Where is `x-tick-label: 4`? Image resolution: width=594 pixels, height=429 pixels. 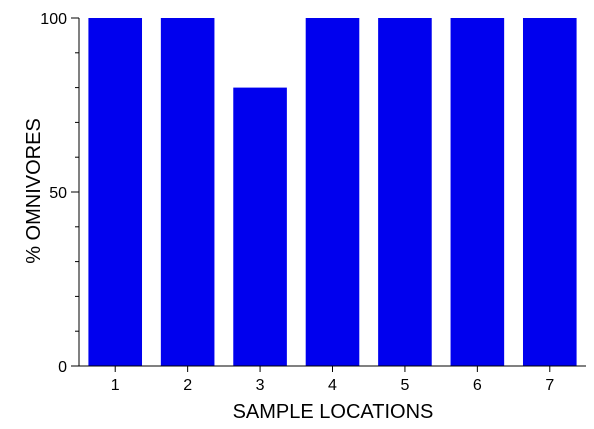 x-tick-label: 4 is located at coordinates (332, 385).